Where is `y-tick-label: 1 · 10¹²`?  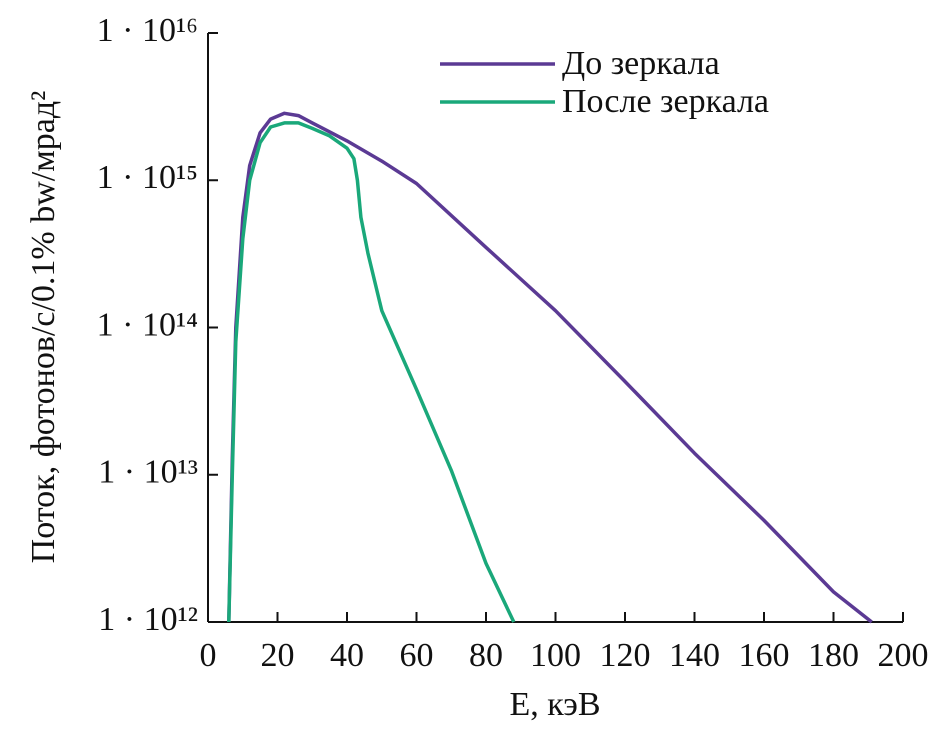
y-tick-label: 1 · 10¹² is located at coordinates (148, 619).